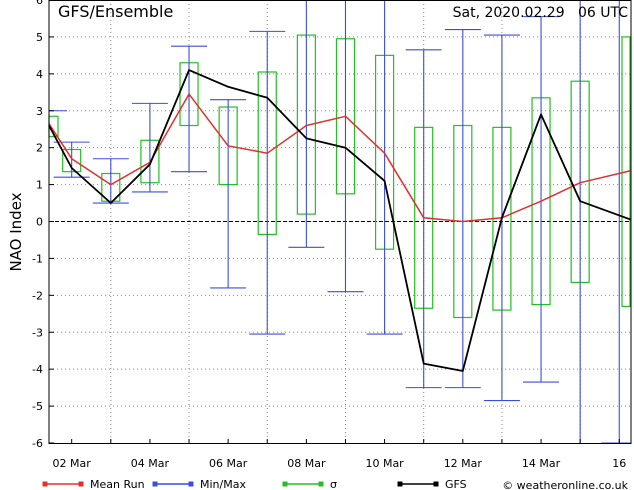  What do you see at coordinates (39, 148) in the screenshot?
I see `y-tick-label: 2` at bounding box center [39, 148].